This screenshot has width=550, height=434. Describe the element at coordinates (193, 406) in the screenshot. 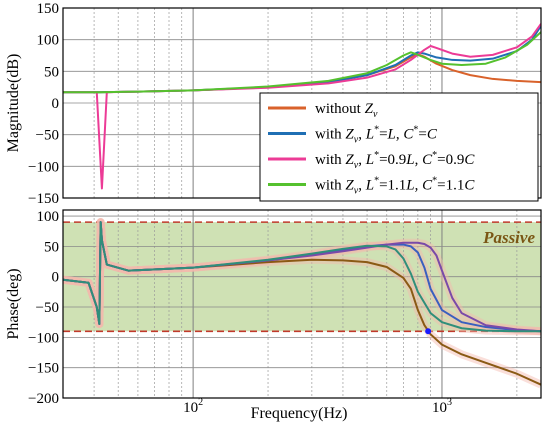

I see `x-tick-label: 10²` at that location.